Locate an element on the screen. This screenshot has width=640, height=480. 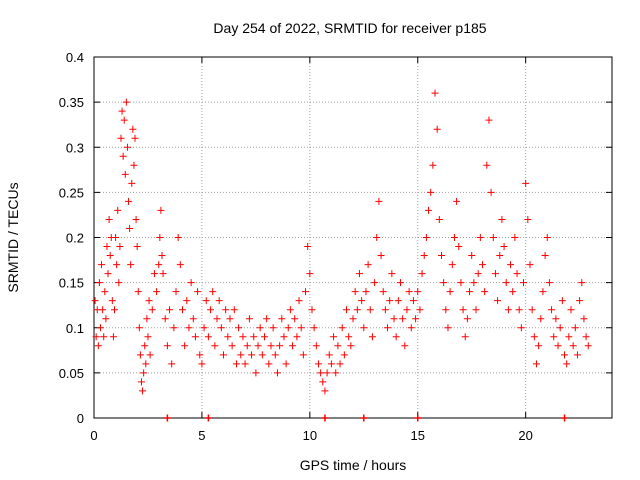
y-tick-label: 0.1 is located at coordinates (75, 328).